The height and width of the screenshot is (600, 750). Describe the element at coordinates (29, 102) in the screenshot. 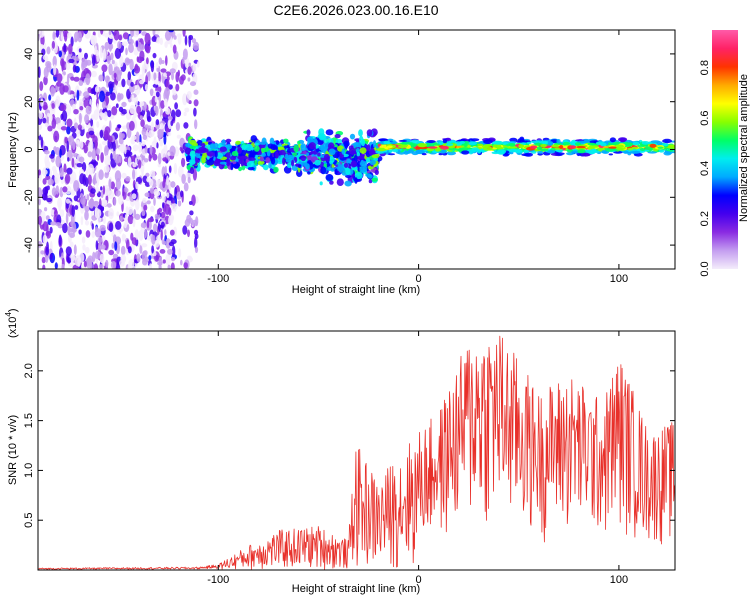

I see `y-tick-label: 20` at that location.